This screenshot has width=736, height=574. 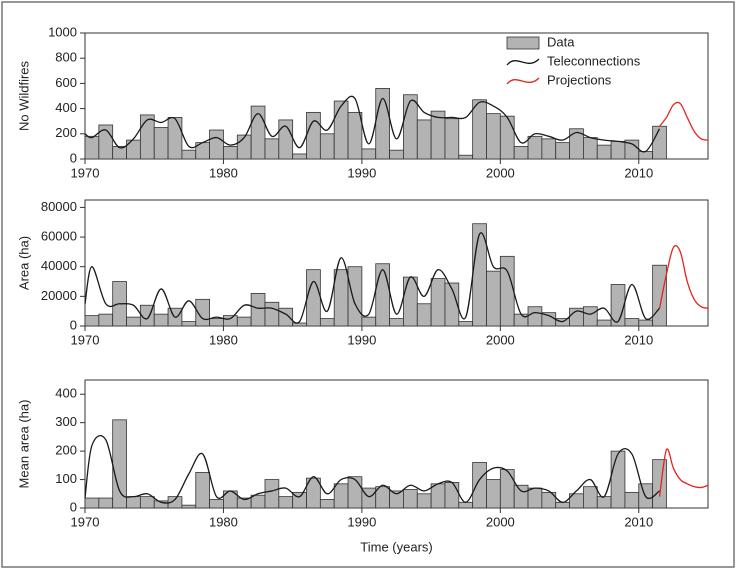 I want to click on legend-label: Teleconnections, so click(x=594, y=60).